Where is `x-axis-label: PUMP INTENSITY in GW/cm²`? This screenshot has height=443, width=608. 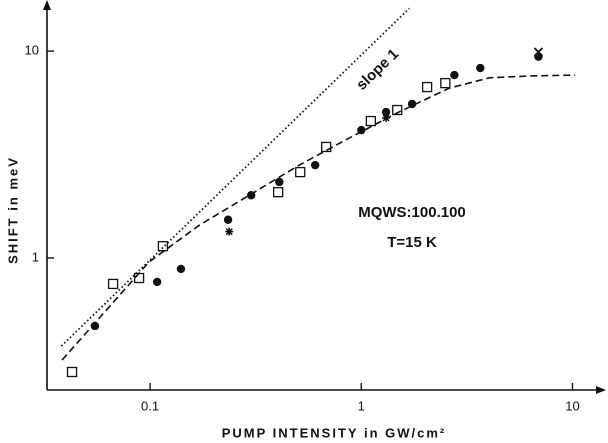 x-axis-label: PUMP INTENSITY in GW/cm² is located at coordinates (334, 432).